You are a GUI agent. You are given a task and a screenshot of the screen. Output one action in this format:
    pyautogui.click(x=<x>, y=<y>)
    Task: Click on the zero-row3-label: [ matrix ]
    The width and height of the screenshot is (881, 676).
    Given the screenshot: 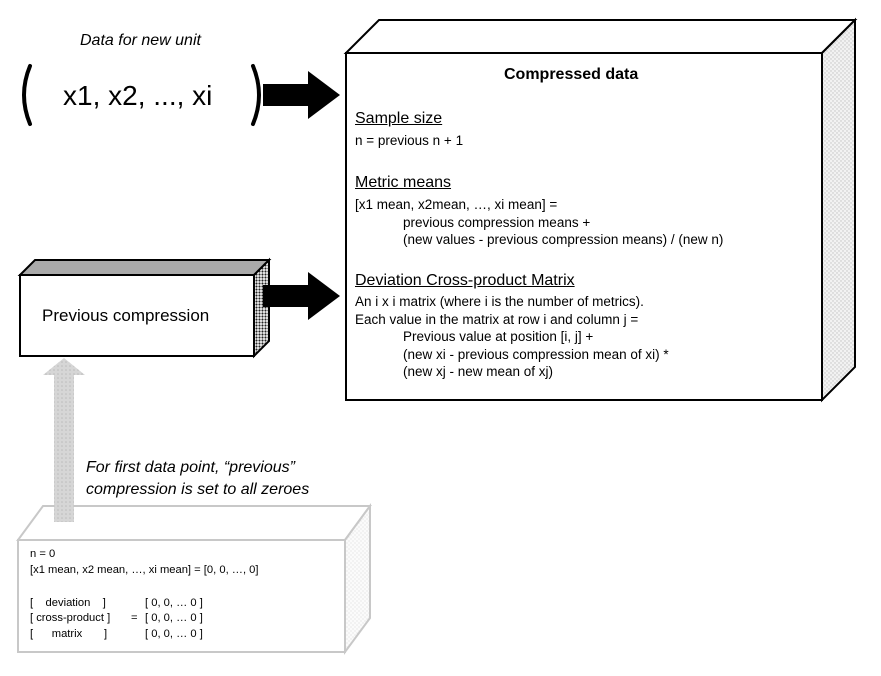 What is the action you would take?
    pyautogui.click(x=69, y=634)
    